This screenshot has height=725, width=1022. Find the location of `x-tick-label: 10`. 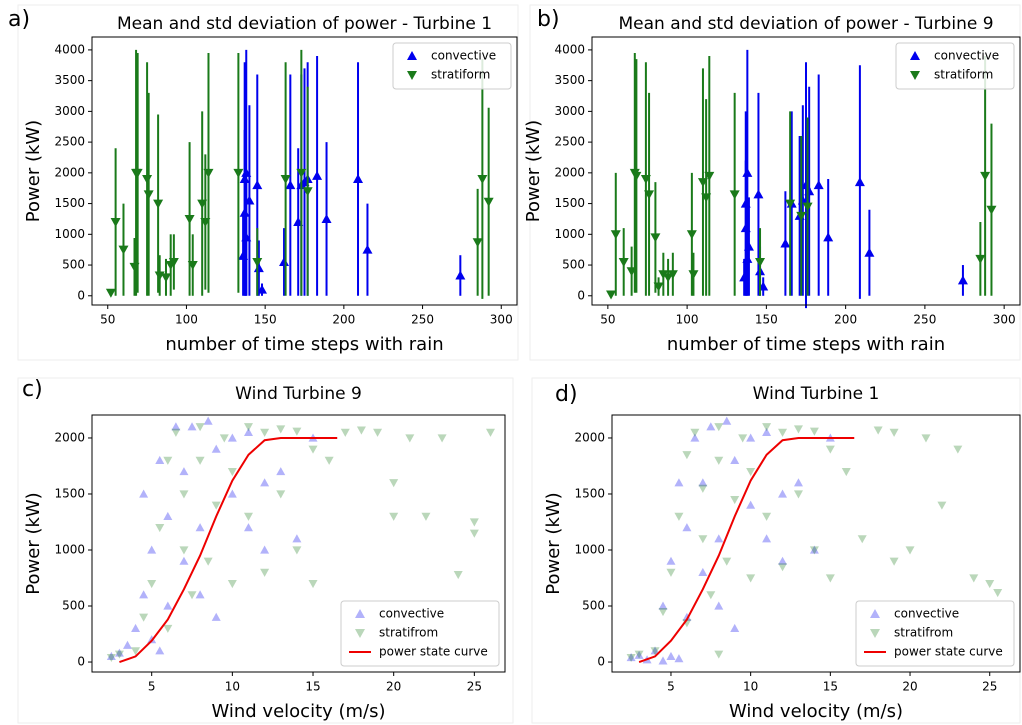

x-tick-label: 10 is located at coordinates (750, 687).